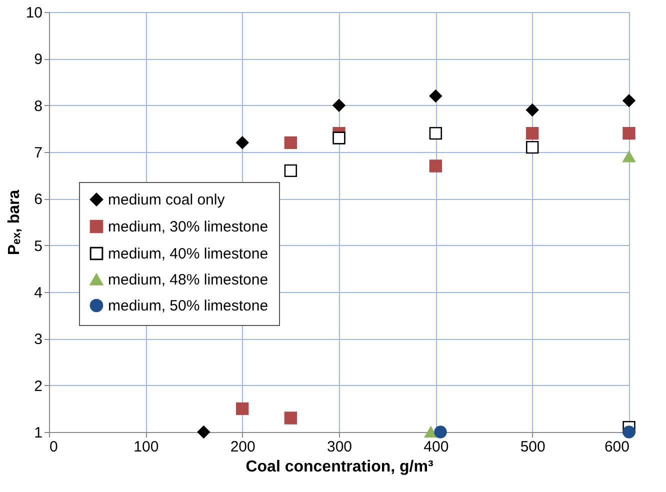 This screenshot has height=492, width=666. I want to click on legend-label: medium, 30% limestone, so click(188, 227).